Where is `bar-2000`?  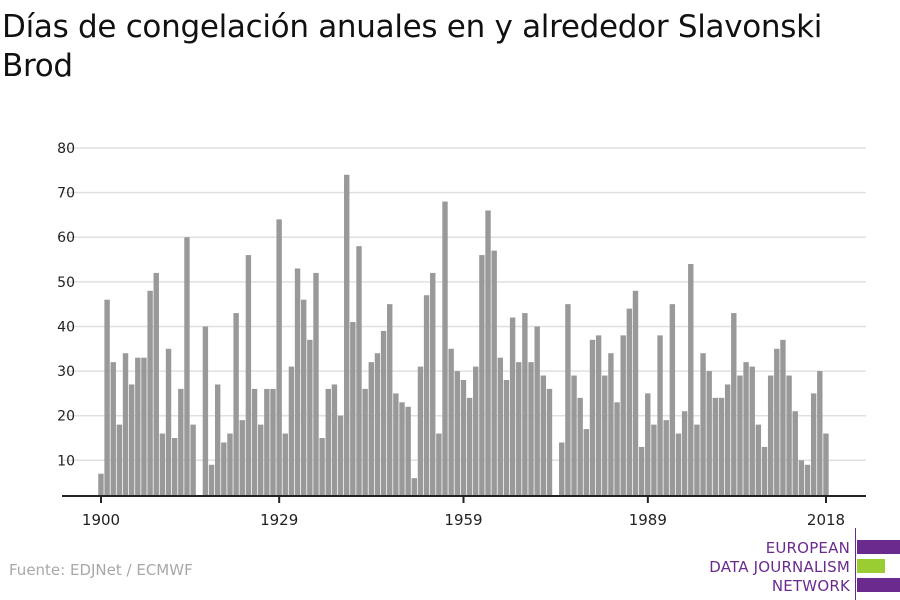 bar-2000 is located at coordinates (715, 446).